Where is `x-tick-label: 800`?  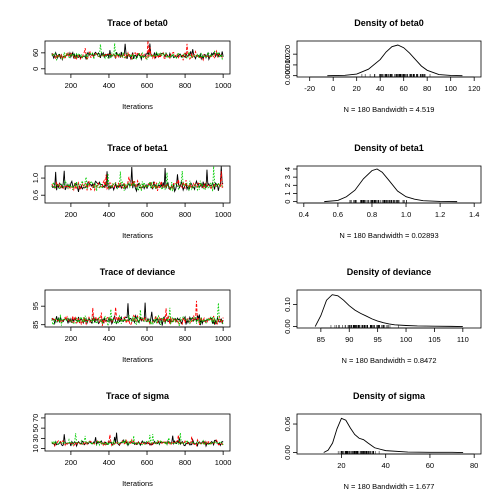 x-tick-label: 800 is located at coordinates (185, 85).